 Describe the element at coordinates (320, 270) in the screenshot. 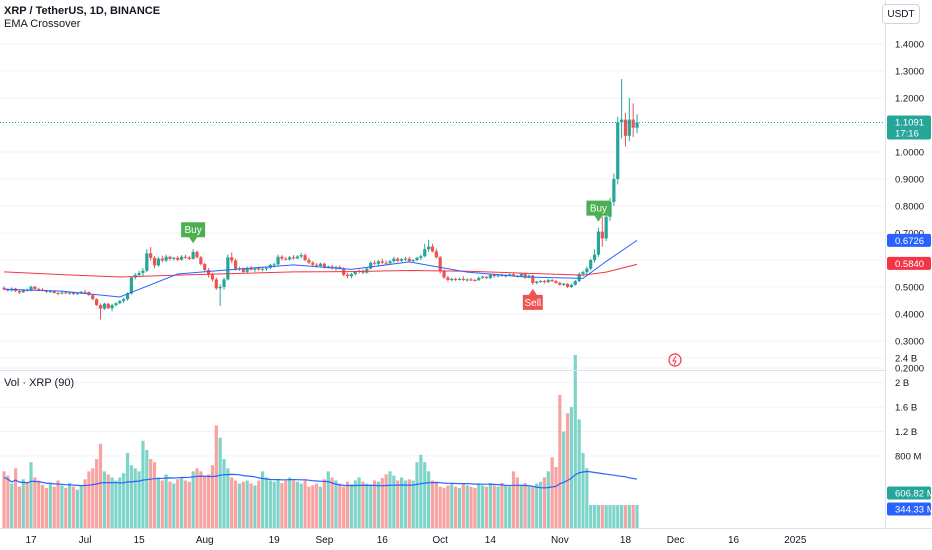

I see `ema-slow-line` at that location.